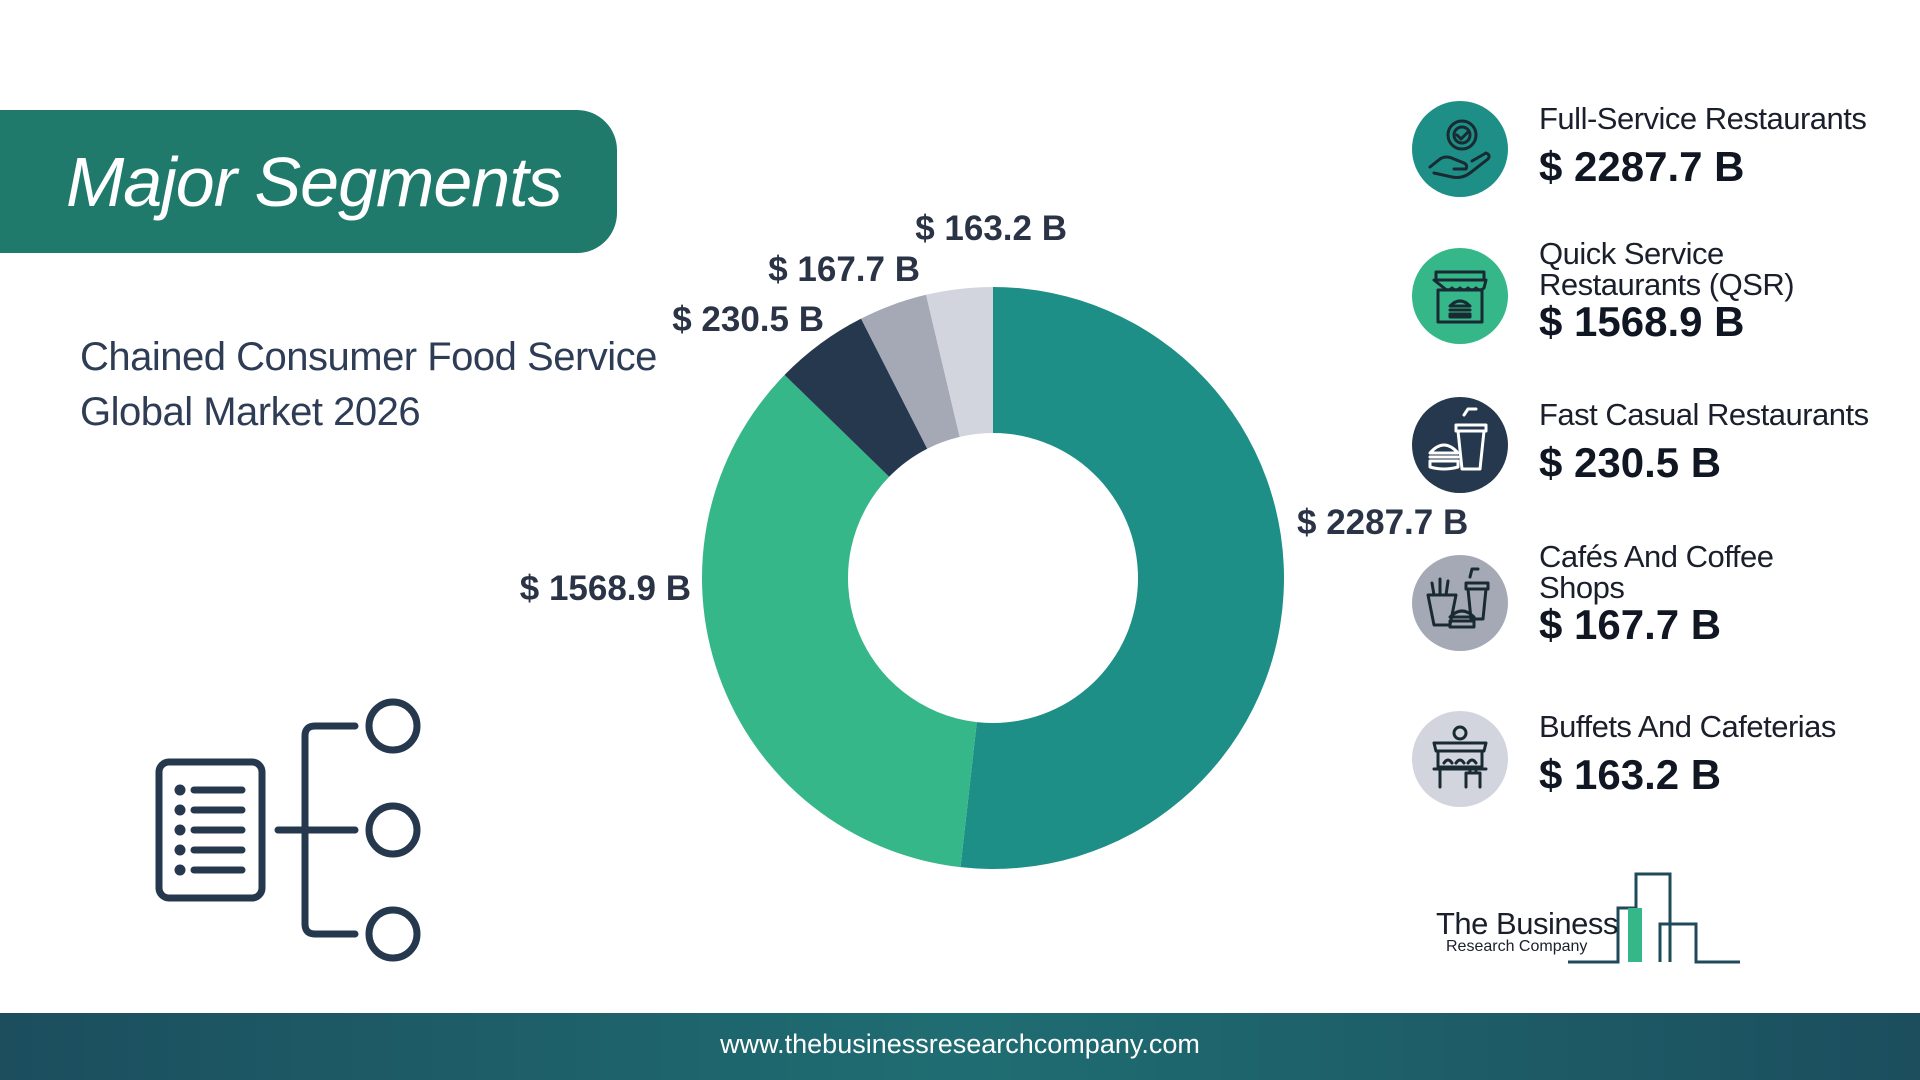 The width and height of the screenshot is (1920, 1080). What do you see at coordinates (605, 588) in the screenshot?
I see `slice-data-label: $ 1568.9 B` at bounding box center [605, 588].